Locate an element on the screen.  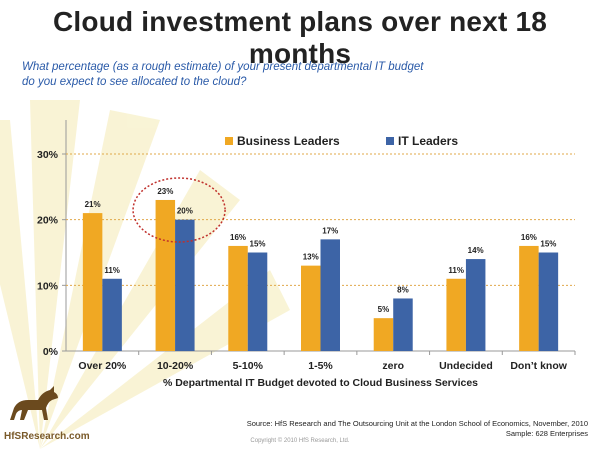
horse-logo-icon is located at coordinates (34, 403).